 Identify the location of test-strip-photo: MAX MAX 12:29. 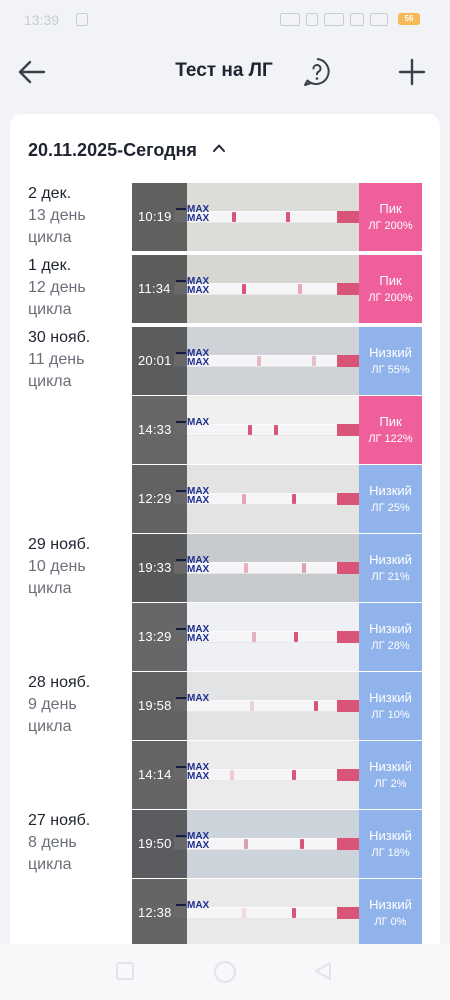
(245, 499).